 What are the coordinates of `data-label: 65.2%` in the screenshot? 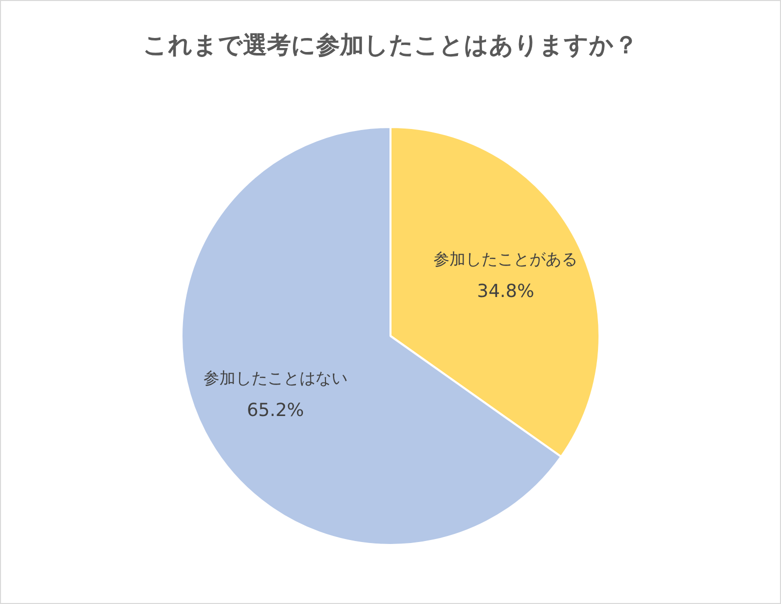 It's located at (275, 411).